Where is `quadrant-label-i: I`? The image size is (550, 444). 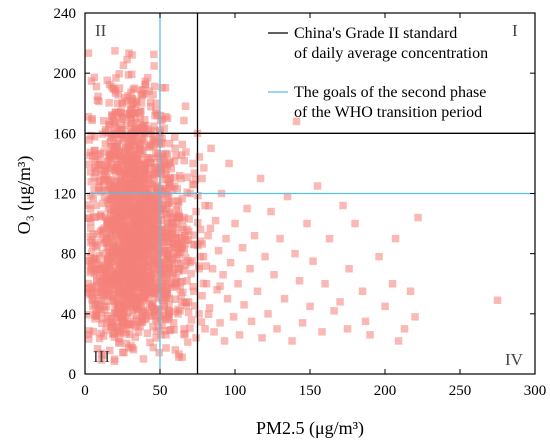
quadrant-label-i: I is located at coordinates (515, 30).